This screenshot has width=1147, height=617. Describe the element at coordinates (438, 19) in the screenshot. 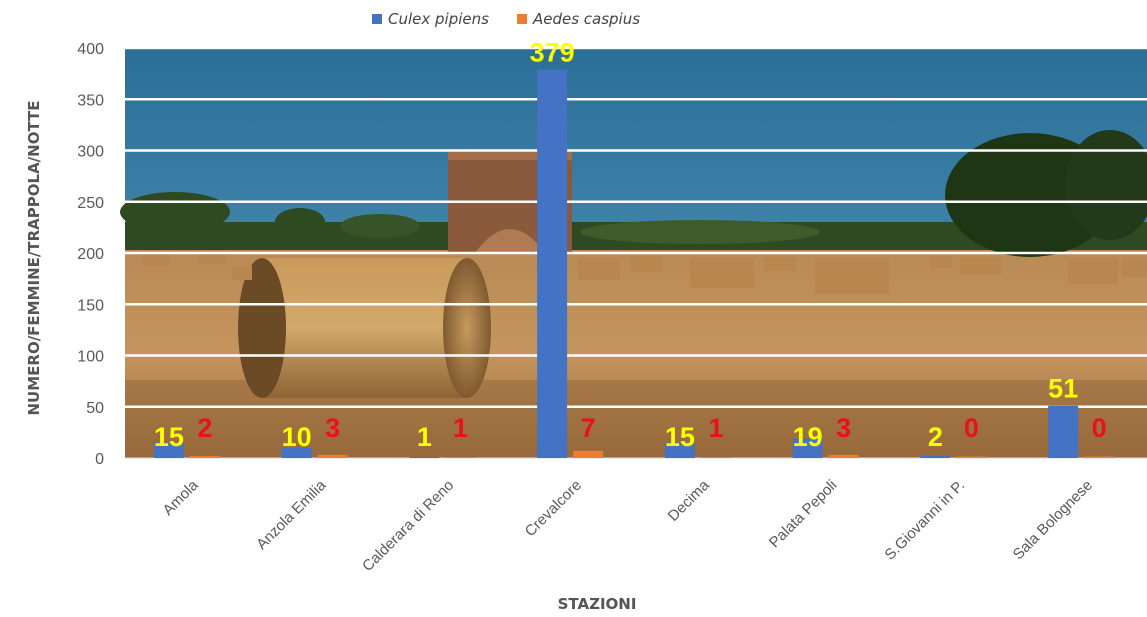

I see `legend-label-series-1: Culex pipiens` at that location.